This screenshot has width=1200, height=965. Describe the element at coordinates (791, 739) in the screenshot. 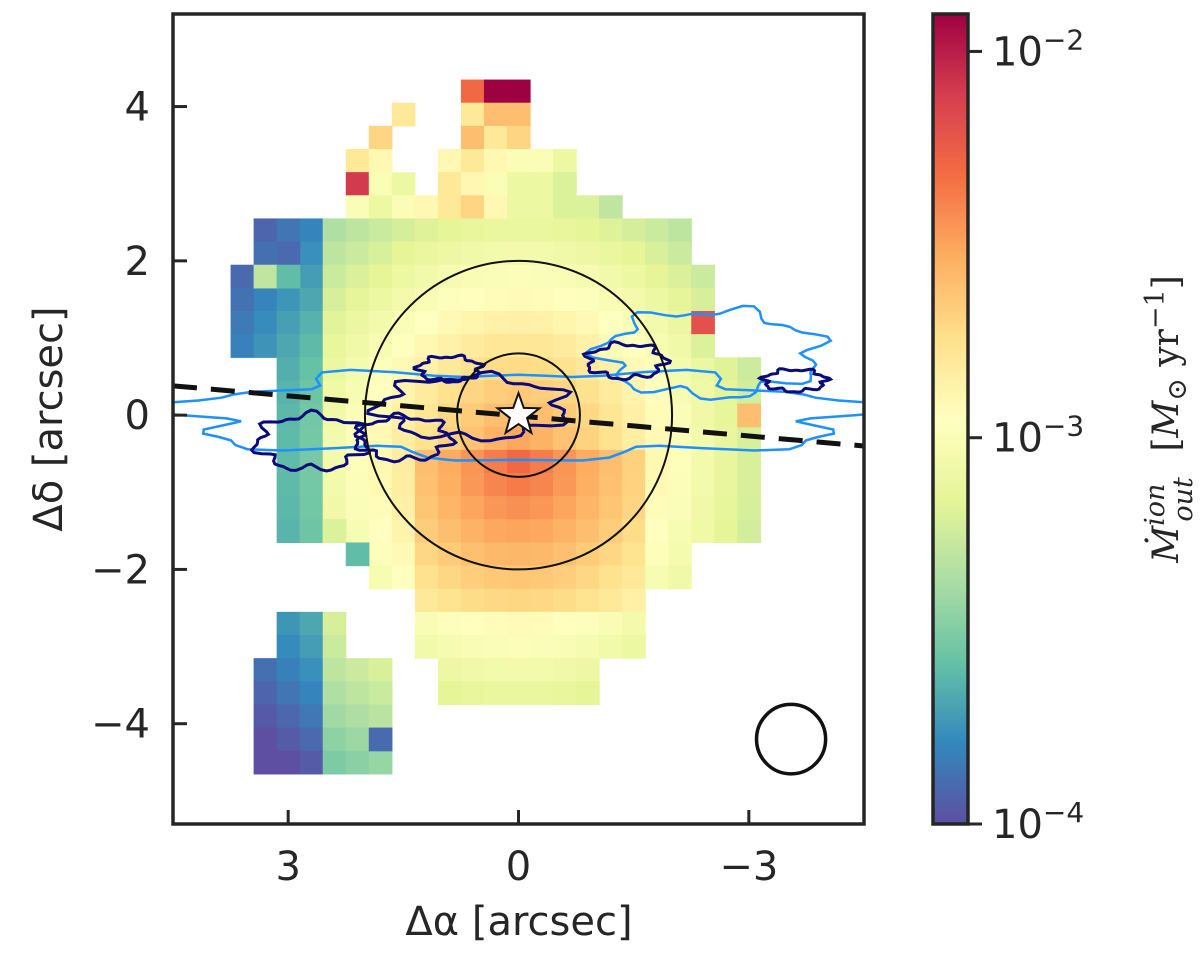

I see `beam-circle` at that location.